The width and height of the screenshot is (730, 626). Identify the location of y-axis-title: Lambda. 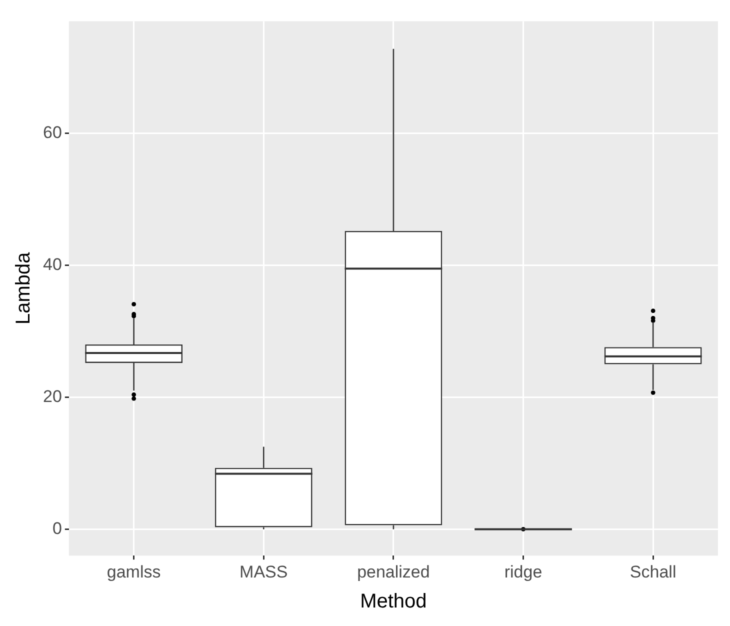
(23, 288).